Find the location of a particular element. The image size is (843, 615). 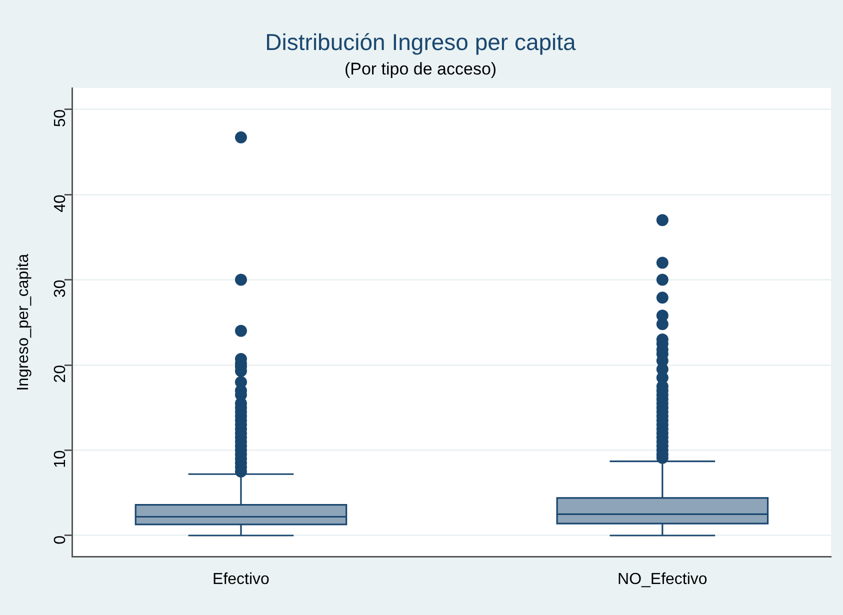

y-tick-label: 0 is located at coordinates (60, 539).